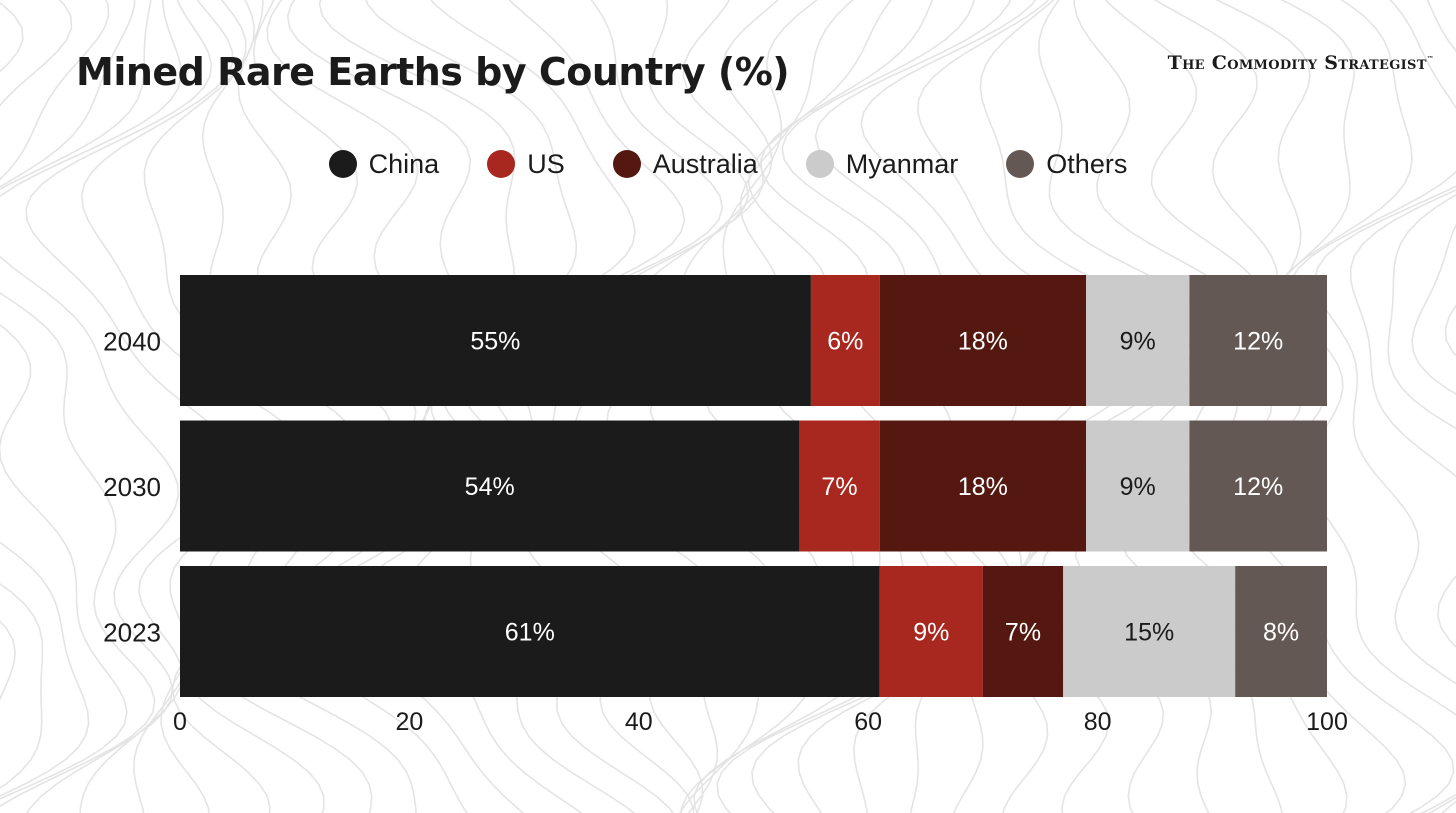  I want to click on bar-segment-others-2030, so click(1258, 486).